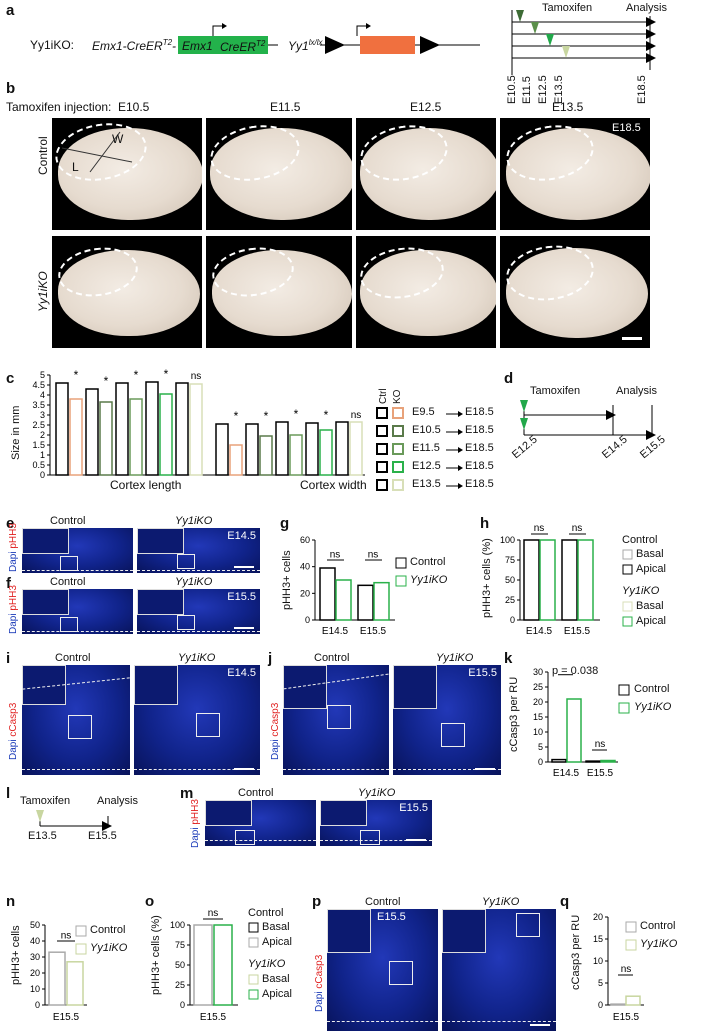  I want to click on col-e12: E12.5, so click(426, 107).